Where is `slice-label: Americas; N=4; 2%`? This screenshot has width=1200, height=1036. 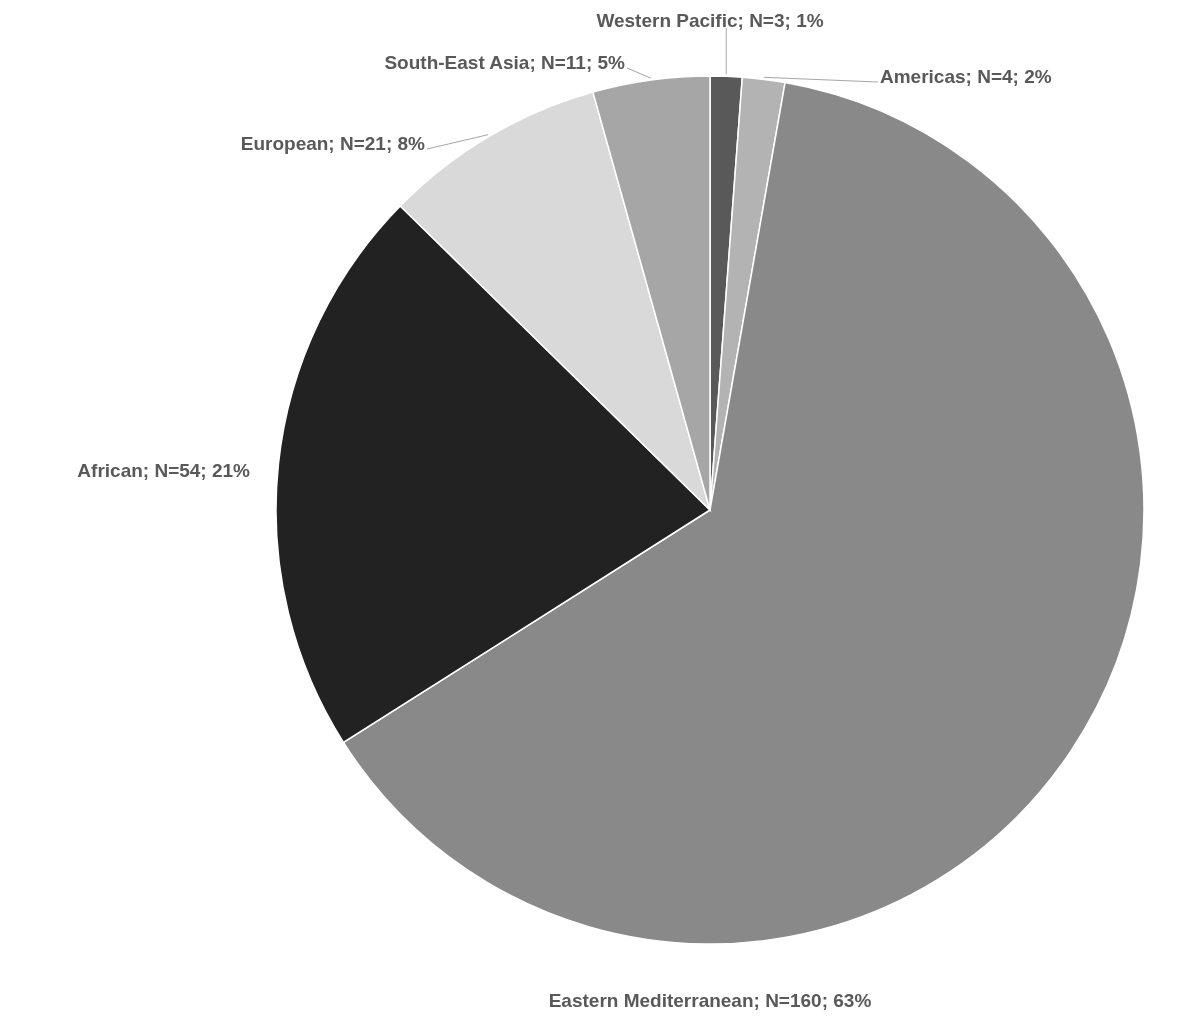
slice-label: Americas; N=4; 2% is located at coordinates (966, 77).